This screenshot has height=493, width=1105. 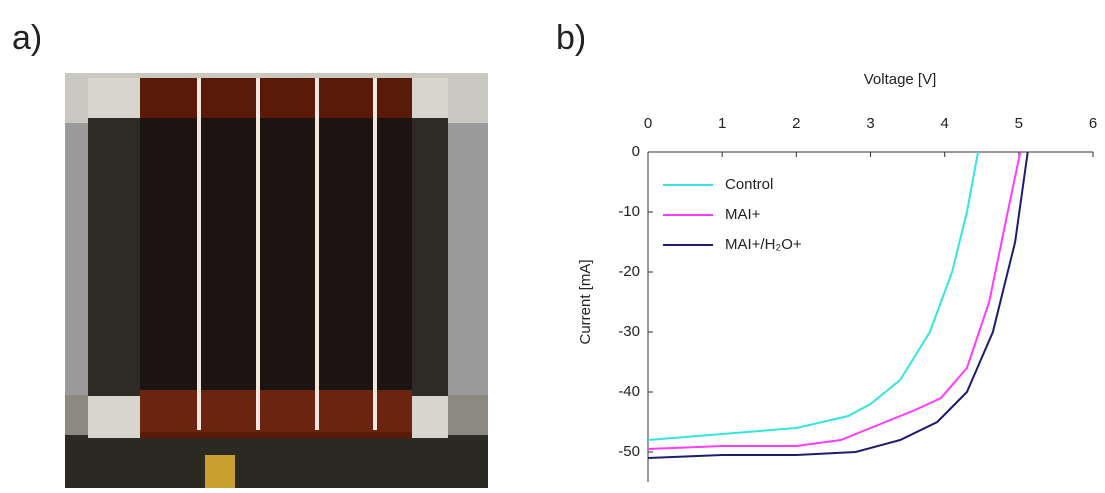 I want to click on x-tick-label: 1, so click(x=722, y=123).